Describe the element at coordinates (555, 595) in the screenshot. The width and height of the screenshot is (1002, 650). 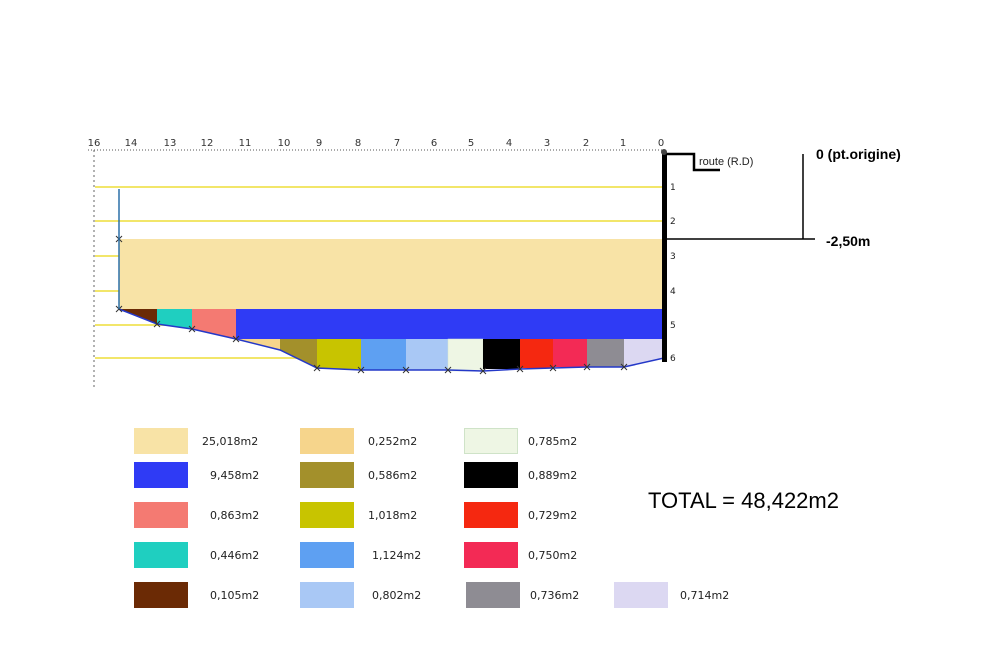
I see `legend-value: 0,736m2` at that location.